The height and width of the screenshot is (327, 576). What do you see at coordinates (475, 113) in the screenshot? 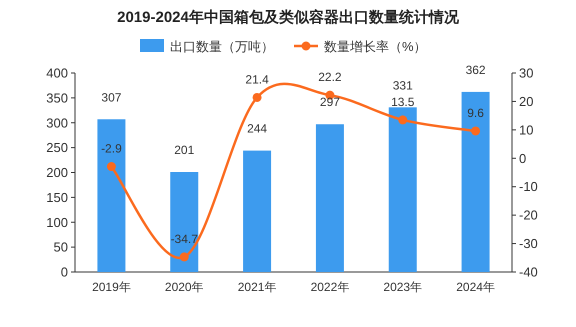
I see `data-label: 9.6` at bounding box center [475, 113].